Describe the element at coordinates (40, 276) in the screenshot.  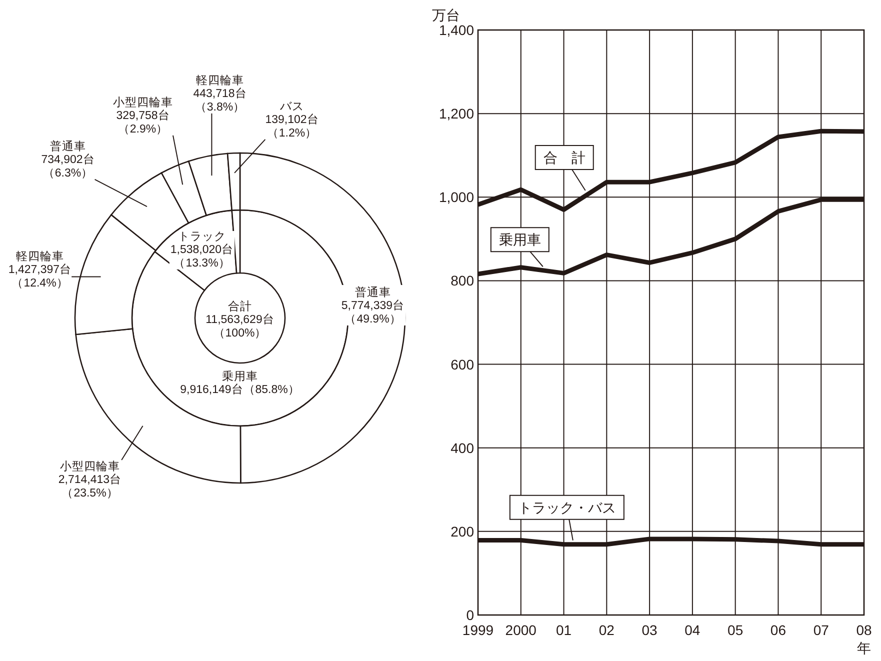
I see `data-label: 1,427,397台（12.4%）` at that location.